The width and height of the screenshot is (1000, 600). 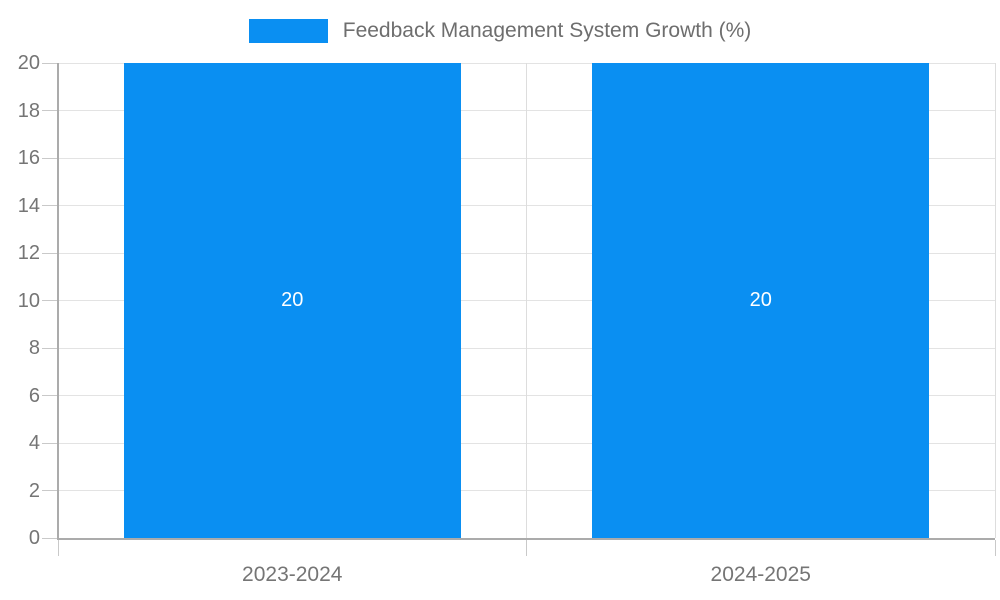 I want to click on chart-legend: Feedback Management System Growth (%), so click(x=500, y=31).